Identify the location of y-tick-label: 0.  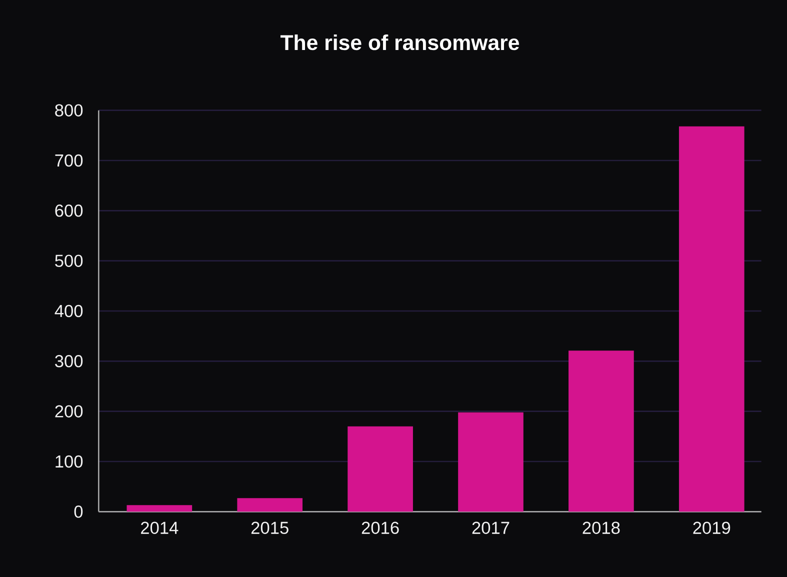
(78, 512).